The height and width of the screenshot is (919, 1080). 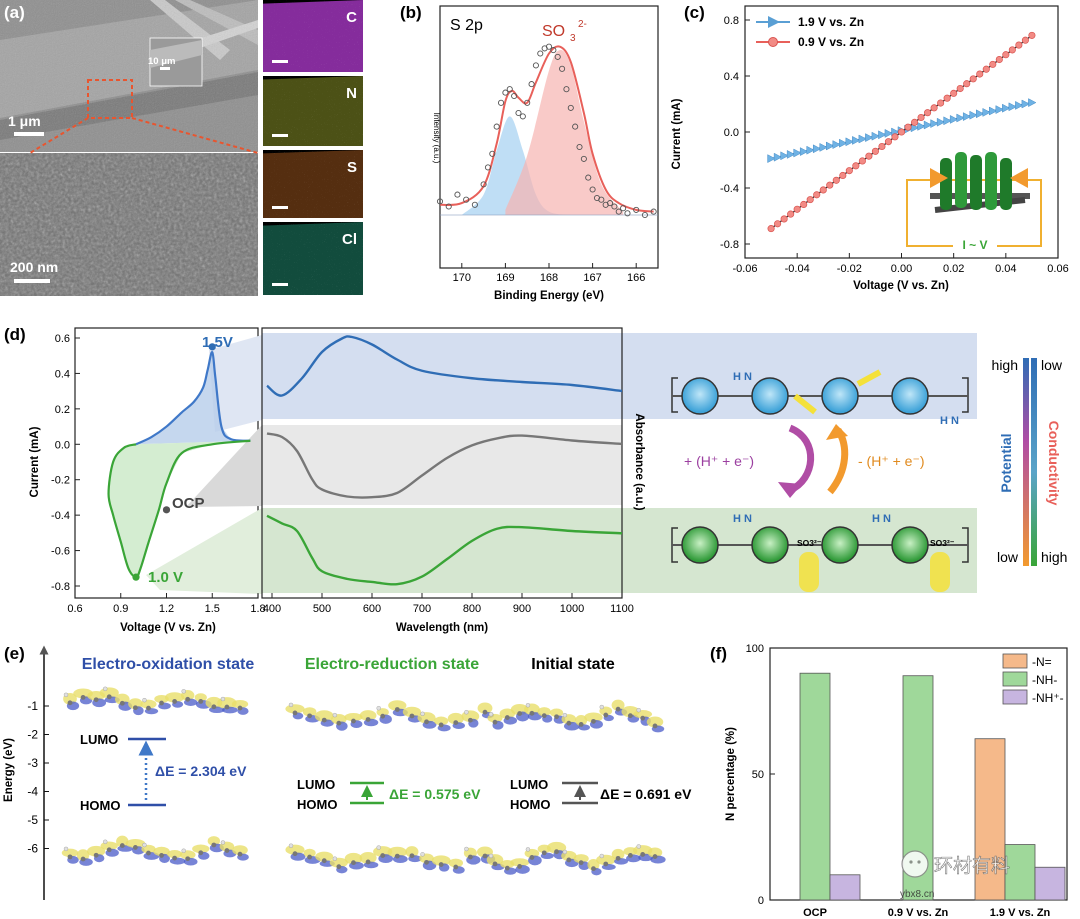 What do you see at coordinates (980, 182) in the screenshot?
I see `nanofiber-icon` at bounding box center [980, 182].